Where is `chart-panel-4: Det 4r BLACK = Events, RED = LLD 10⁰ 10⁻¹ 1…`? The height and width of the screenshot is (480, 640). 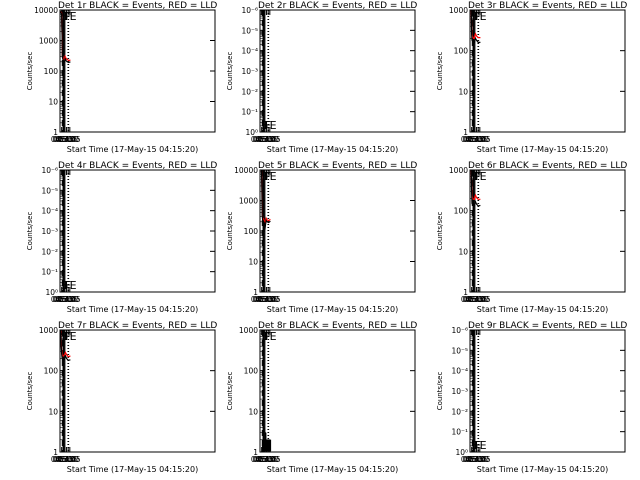 chart-panel-4: Det 4r BLACK = Events, RED = LLD 10⁰ 10⁻¹ 1… is located at coordinates (121, 237).